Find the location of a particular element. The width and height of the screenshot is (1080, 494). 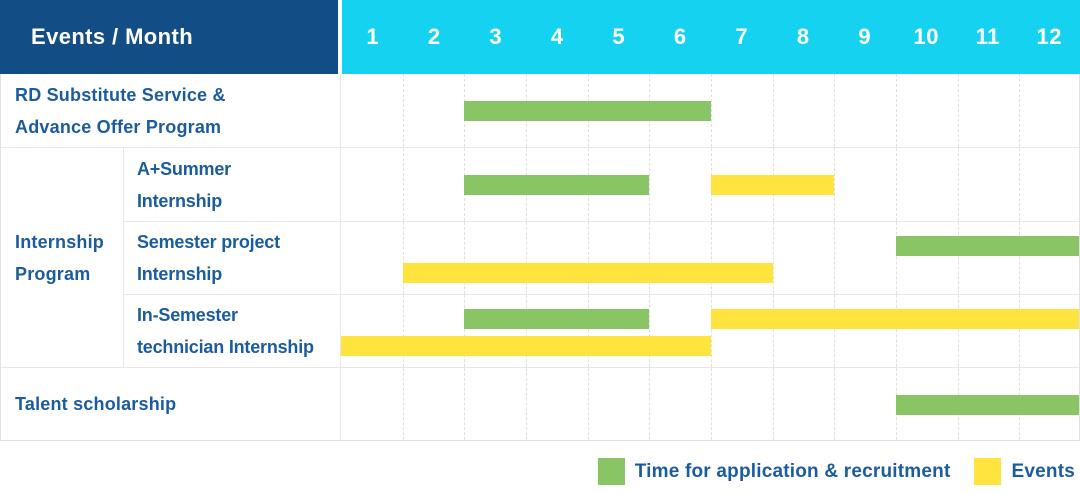

month-label-11: 11 is located at coordinates (987, 36).